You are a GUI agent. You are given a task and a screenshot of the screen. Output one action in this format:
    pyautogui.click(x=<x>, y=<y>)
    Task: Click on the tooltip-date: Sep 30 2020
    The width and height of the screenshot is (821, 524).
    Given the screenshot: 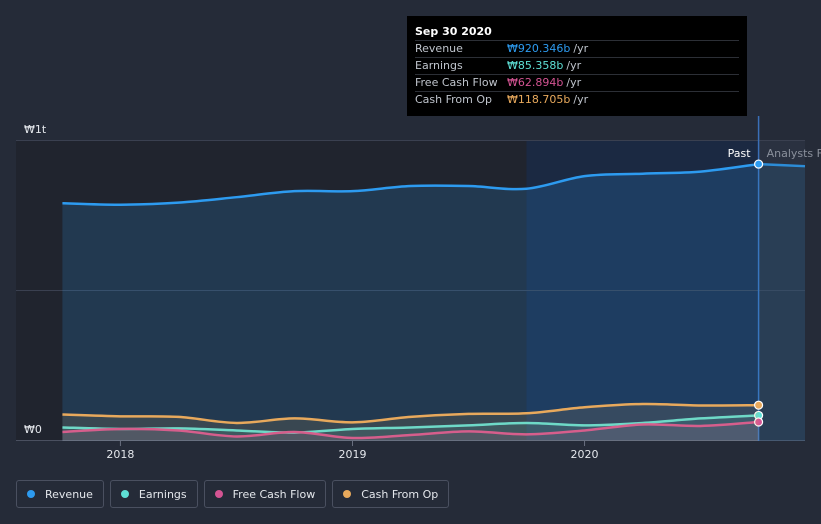 What is the action you would take?
    pyautogui.click(x=453, y=31)
    